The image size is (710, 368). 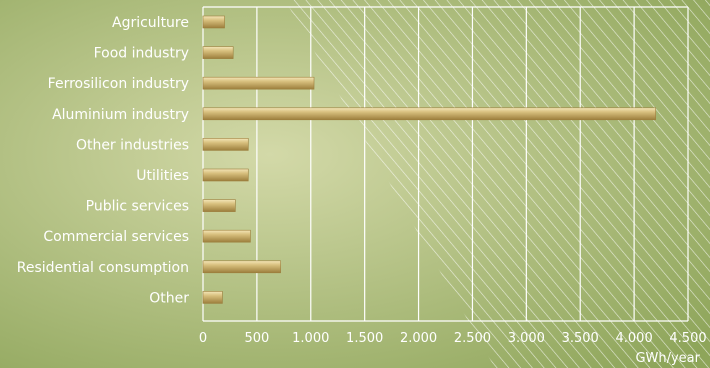 What do you see at coordinates (162, 176) in the screenshot?
I see `category-label: Utilities` at bounding box center [162, 176].